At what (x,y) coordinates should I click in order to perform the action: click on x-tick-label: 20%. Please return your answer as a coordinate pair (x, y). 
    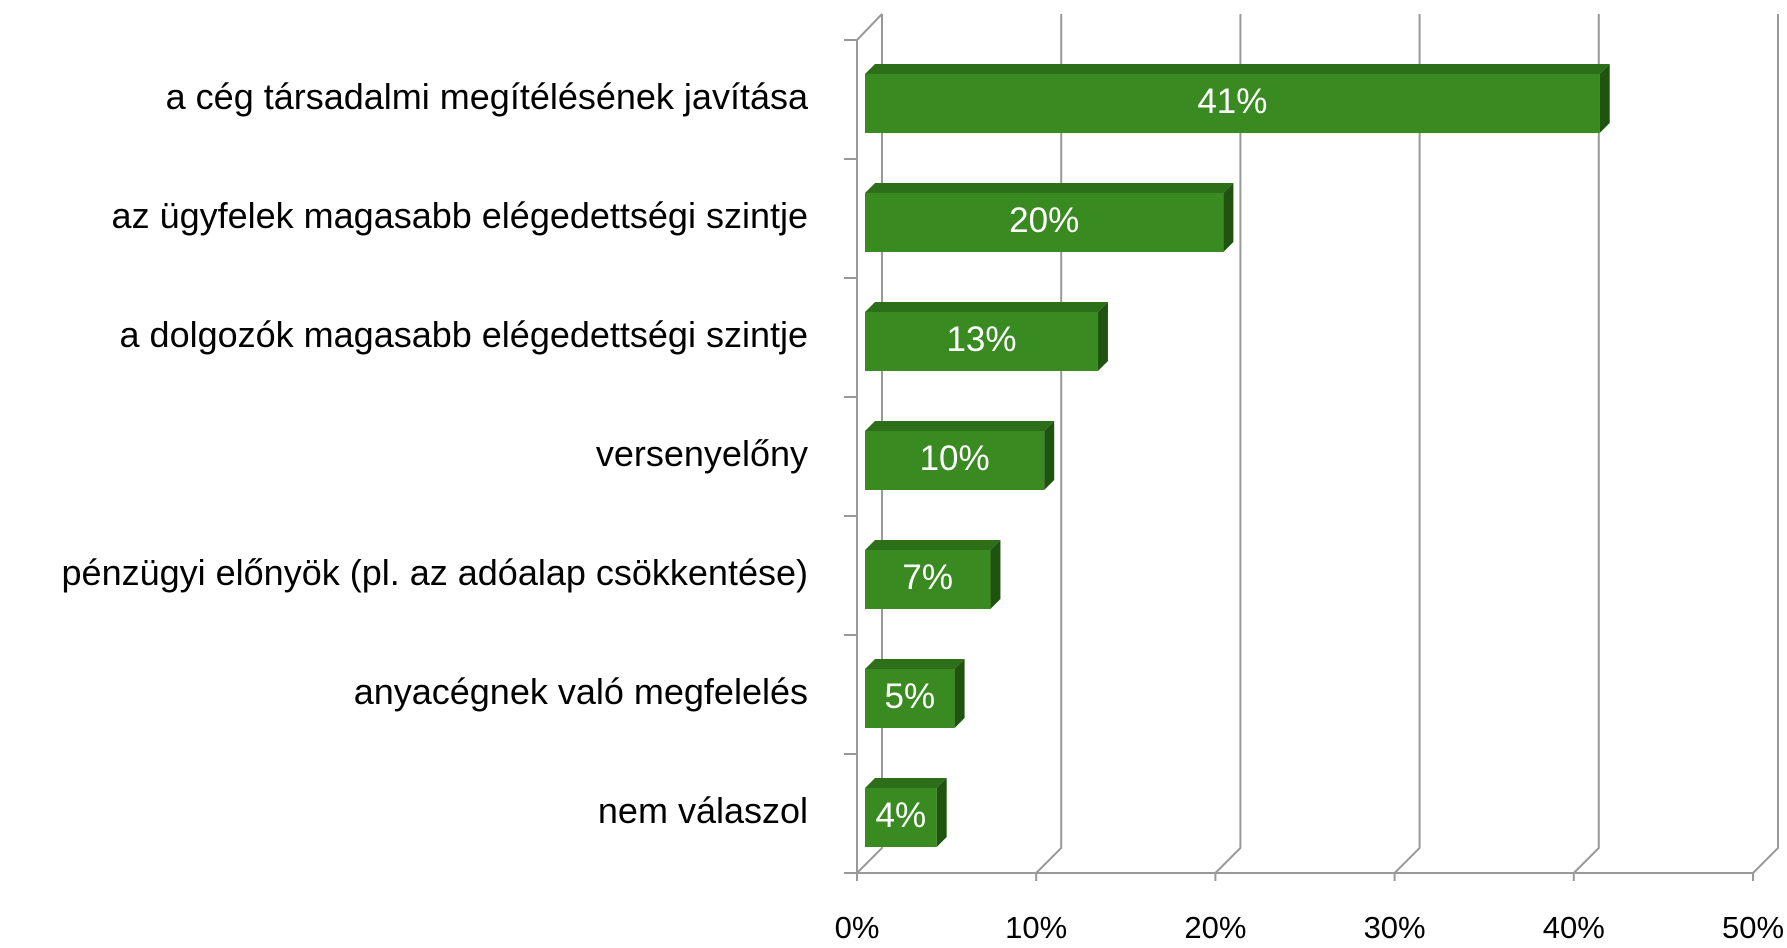
    Looking at the image, I should click on (1215, 927).